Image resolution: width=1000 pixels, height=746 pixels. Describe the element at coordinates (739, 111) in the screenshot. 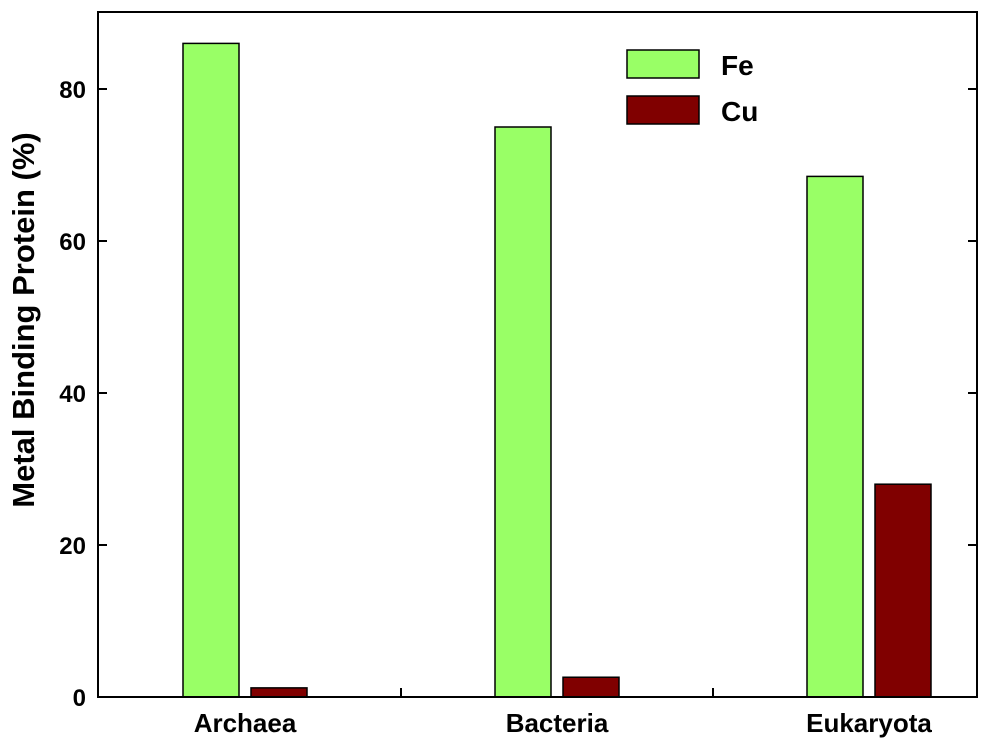

I see `legend-label-cu: Cu` at that location.